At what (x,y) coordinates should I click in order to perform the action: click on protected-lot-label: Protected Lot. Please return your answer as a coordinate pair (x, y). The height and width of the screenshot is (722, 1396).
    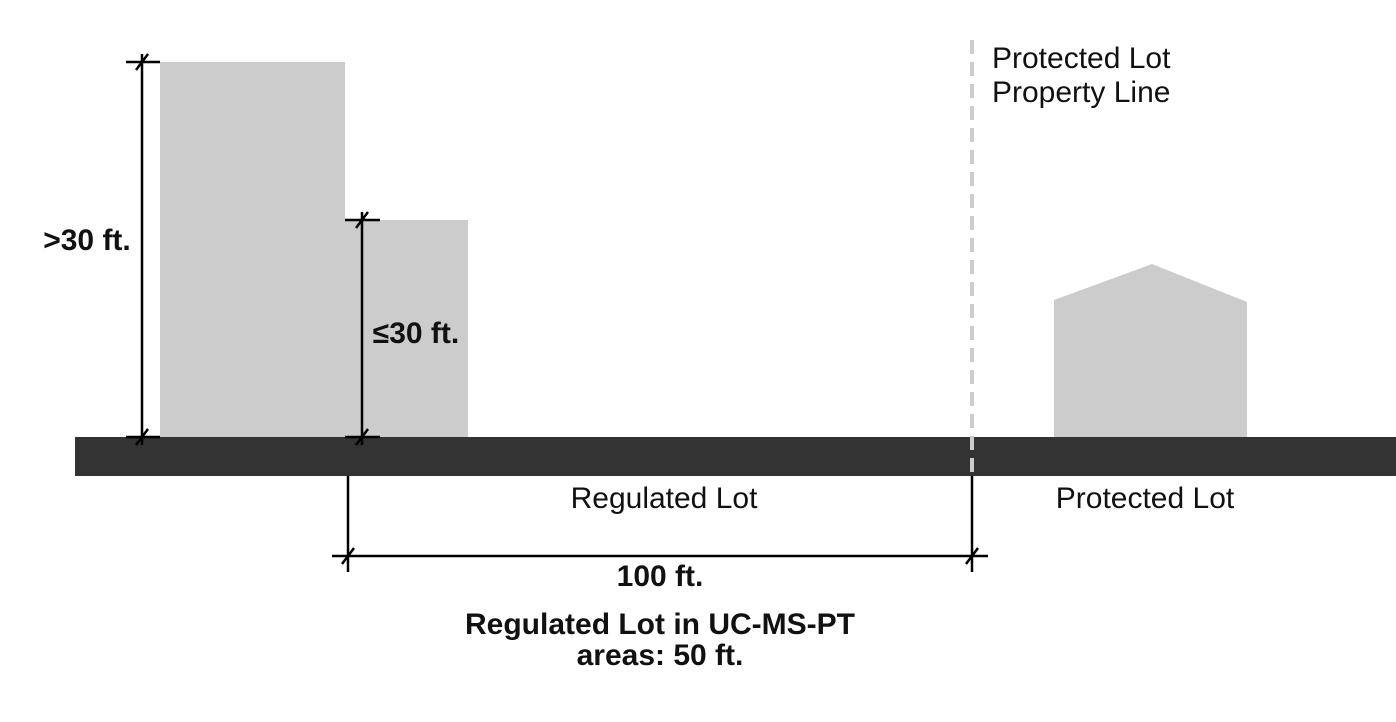
    Looking at the image, I should click on (1145, 498).